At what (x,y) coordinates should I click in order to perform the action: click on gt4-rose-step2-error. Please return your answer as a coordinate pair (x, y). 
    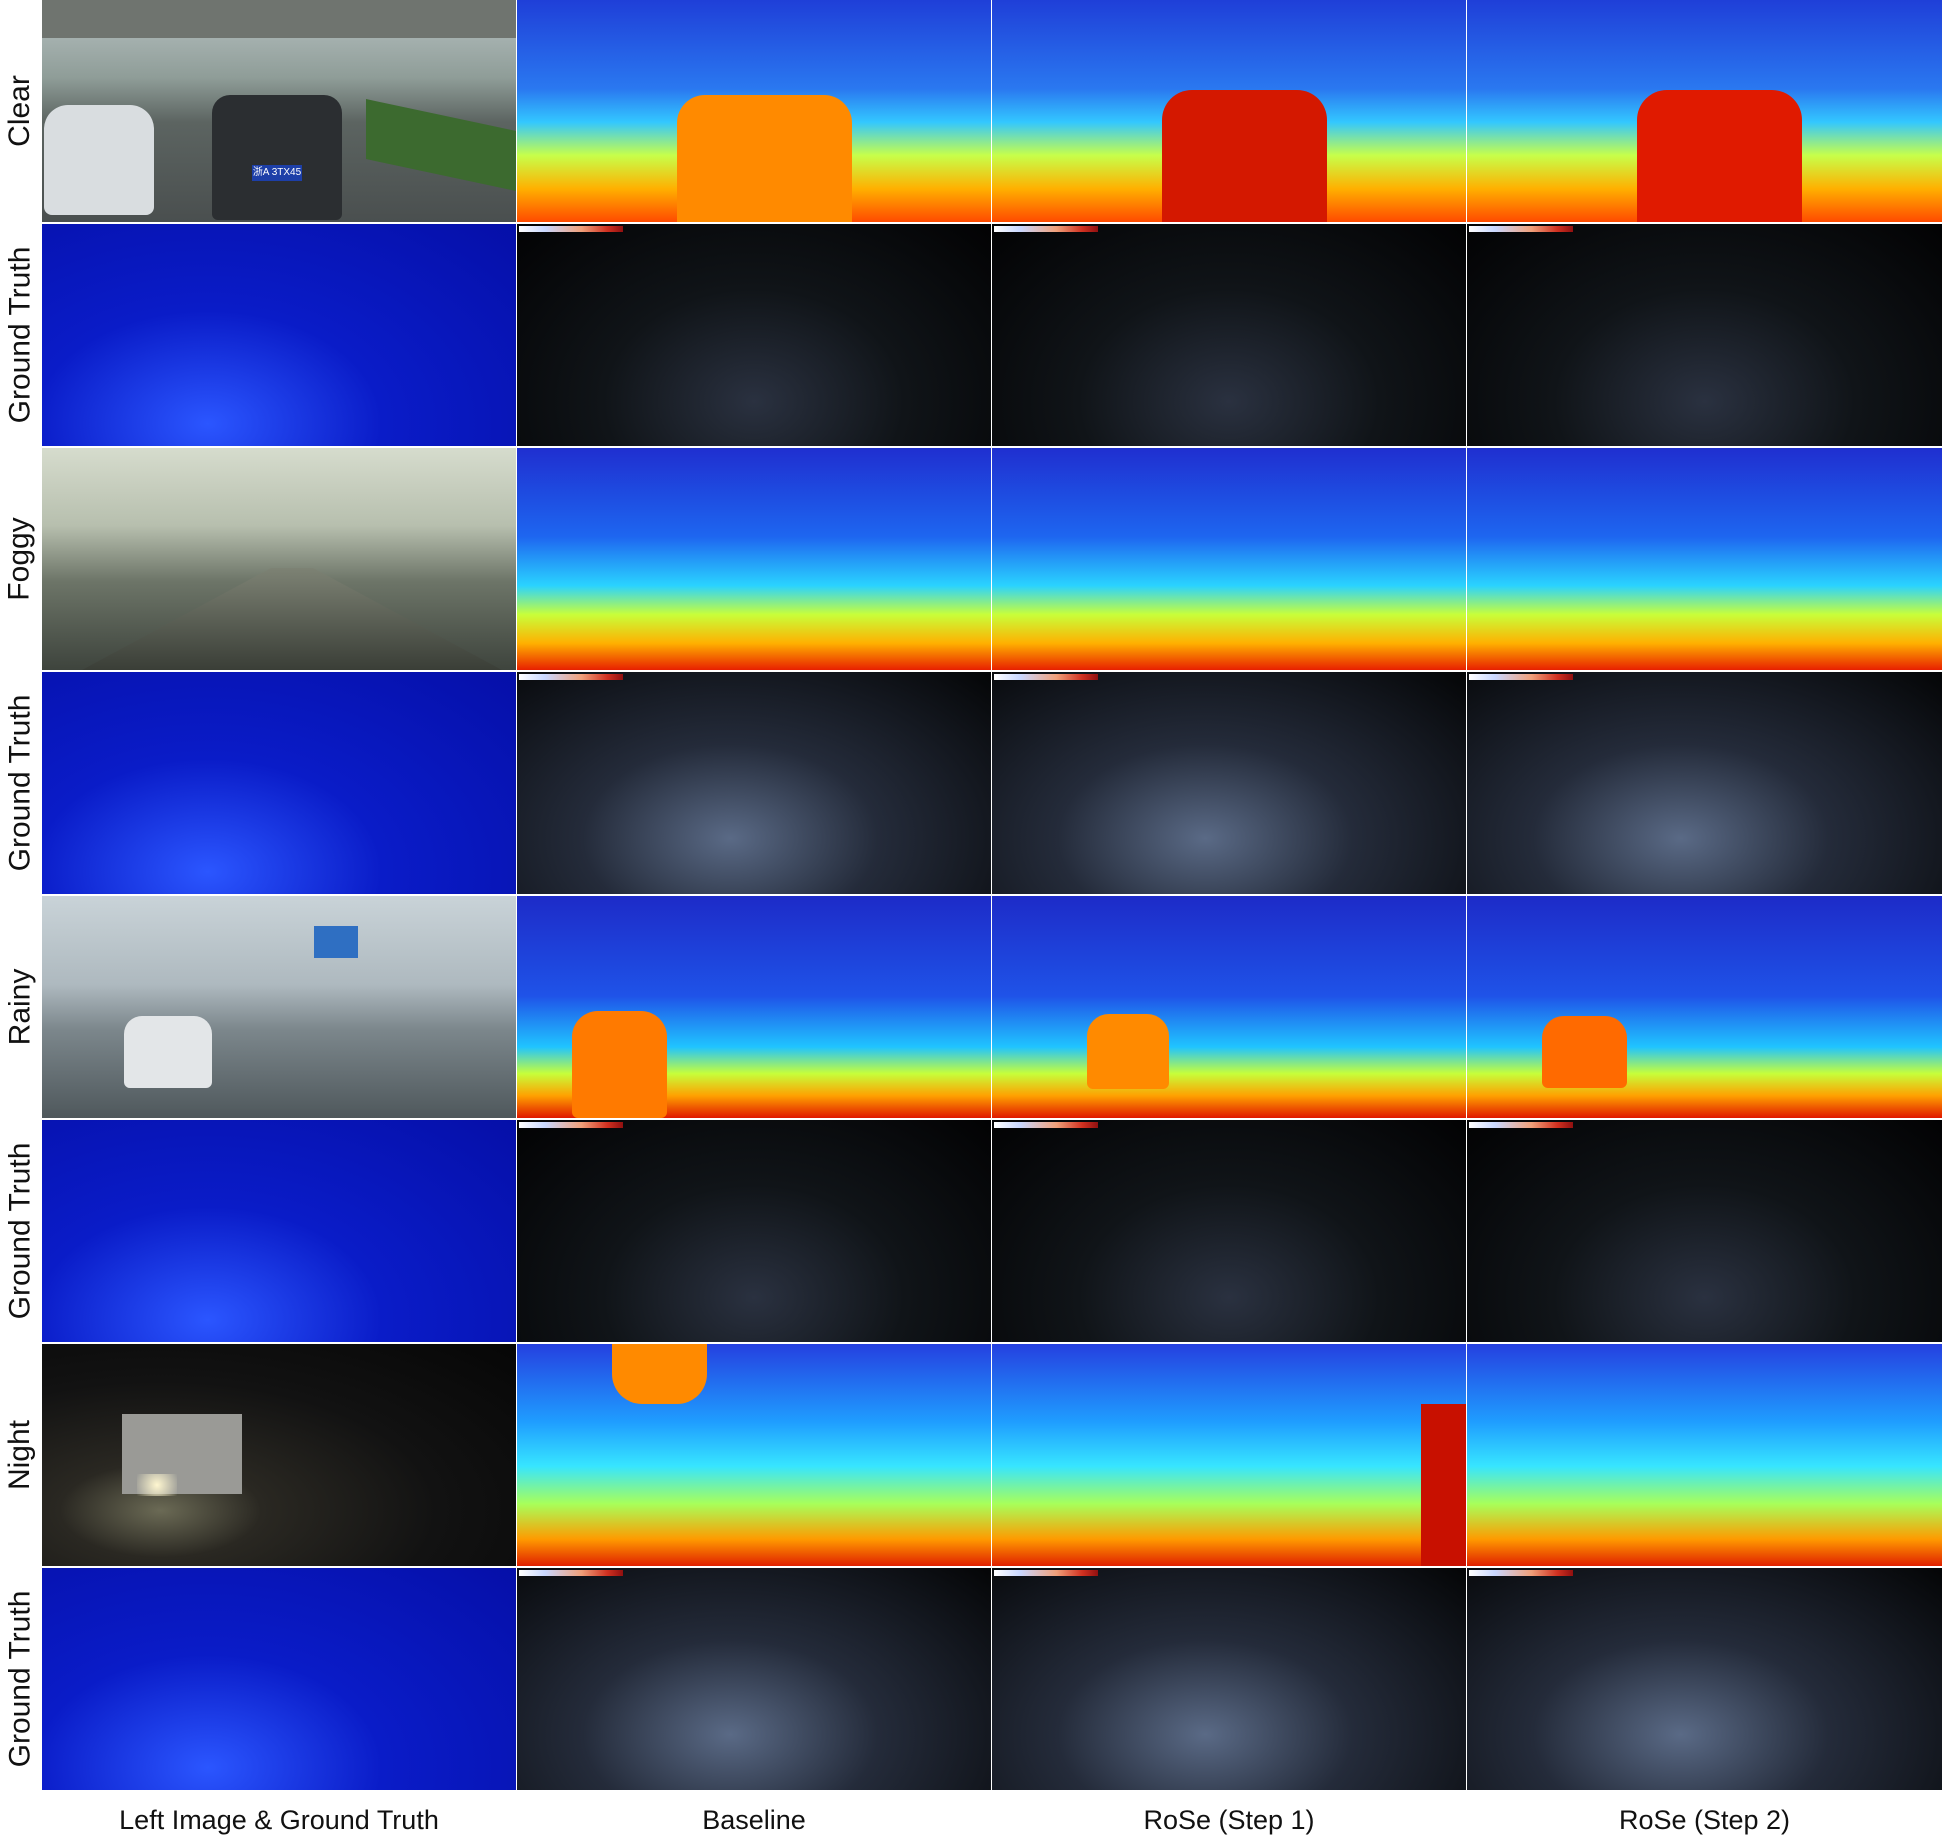
    Looking at the image, I should click on (1704, 1679).